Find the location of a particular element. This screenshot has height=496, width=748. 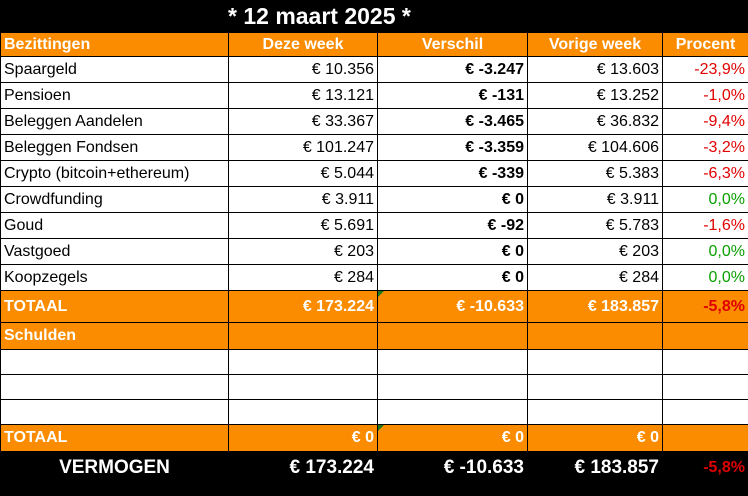

percent-cell: -9,4% is located at coordinates (705, 121).